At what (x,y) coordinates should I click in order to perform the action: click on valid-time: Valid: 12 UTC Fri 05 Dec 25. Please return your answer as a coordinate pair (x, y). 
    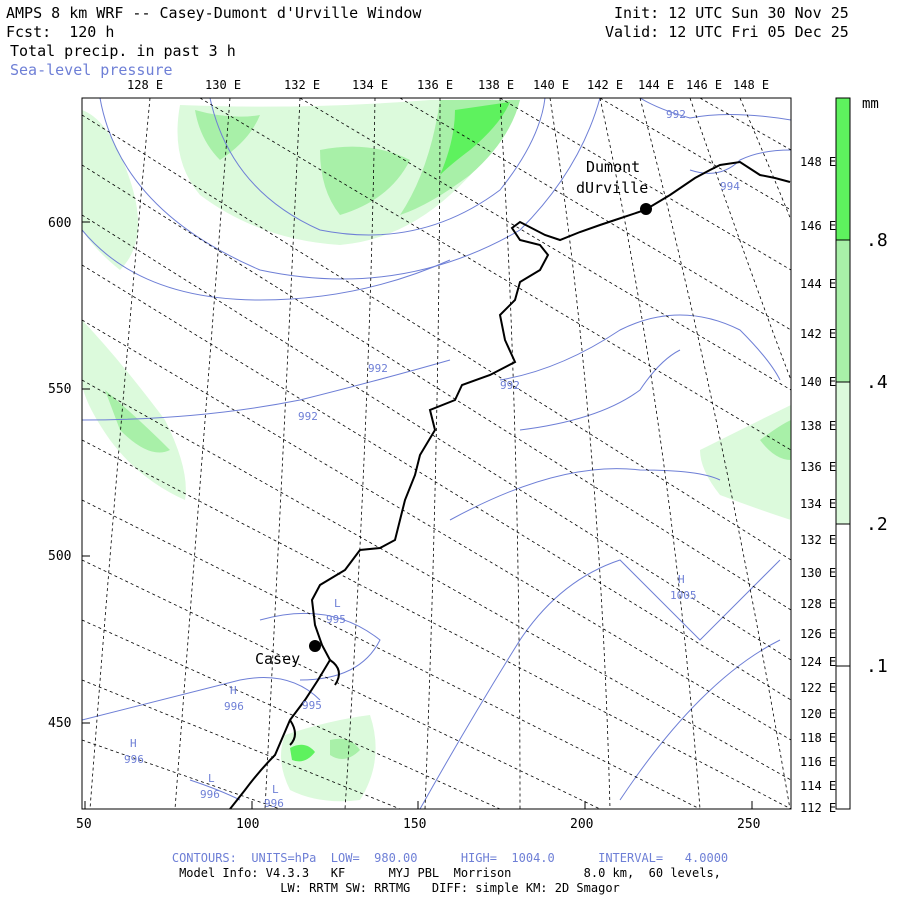
    Looking at the image, I should click on (727, 32).